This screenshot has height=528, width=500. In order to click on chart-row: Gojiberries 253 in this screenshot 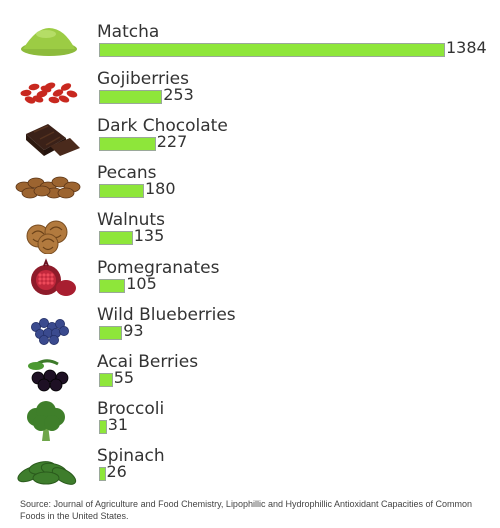, I will do `click(250, 92)`.